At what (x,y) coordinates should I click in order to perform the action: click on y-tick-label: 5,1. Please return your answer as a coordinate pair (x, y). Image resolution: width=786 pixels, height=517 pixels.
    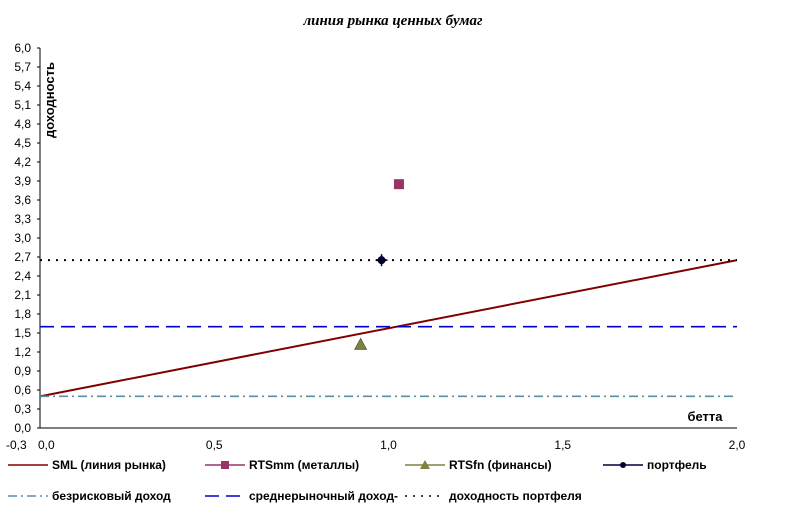
    Looking at the image, I should click on (22, 105).